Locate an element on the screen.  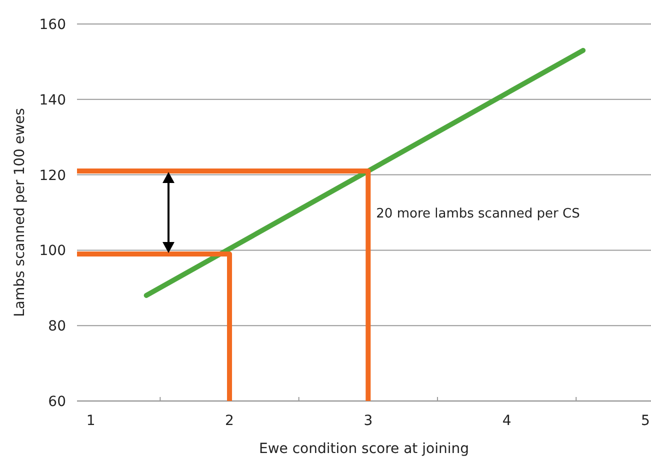
x-tick-label: 1 is located at coordinates (91, 421).